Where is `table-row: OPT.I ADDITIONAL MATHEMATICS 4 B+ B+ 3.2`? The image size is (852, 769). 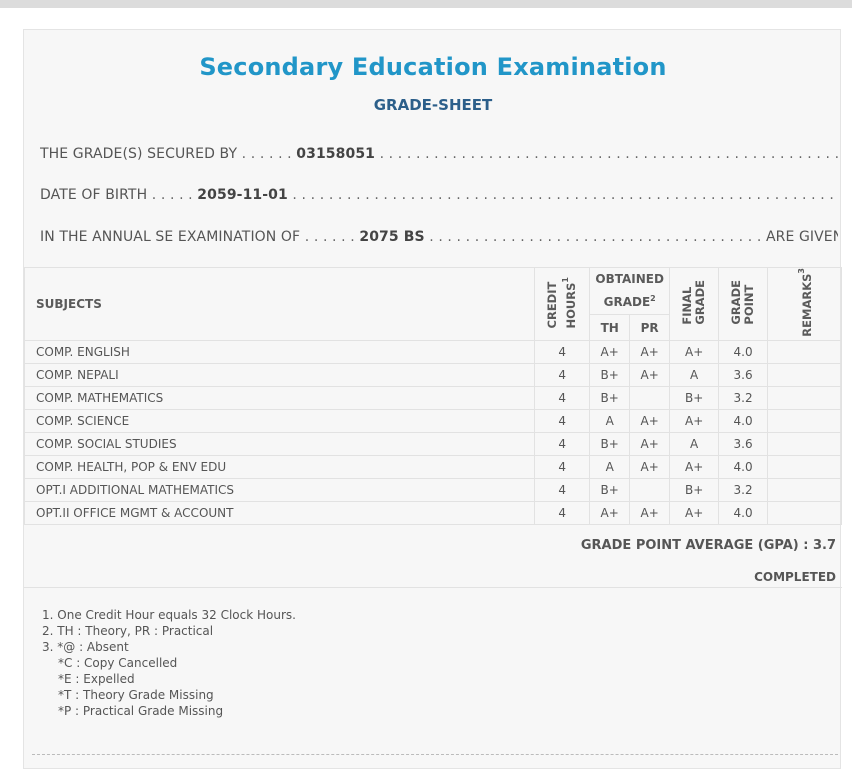
table-row: OPT.I ADDITIONAL MATHEMATICS 4 B+ B+ 3.2 is located at coordinates (432, 489).